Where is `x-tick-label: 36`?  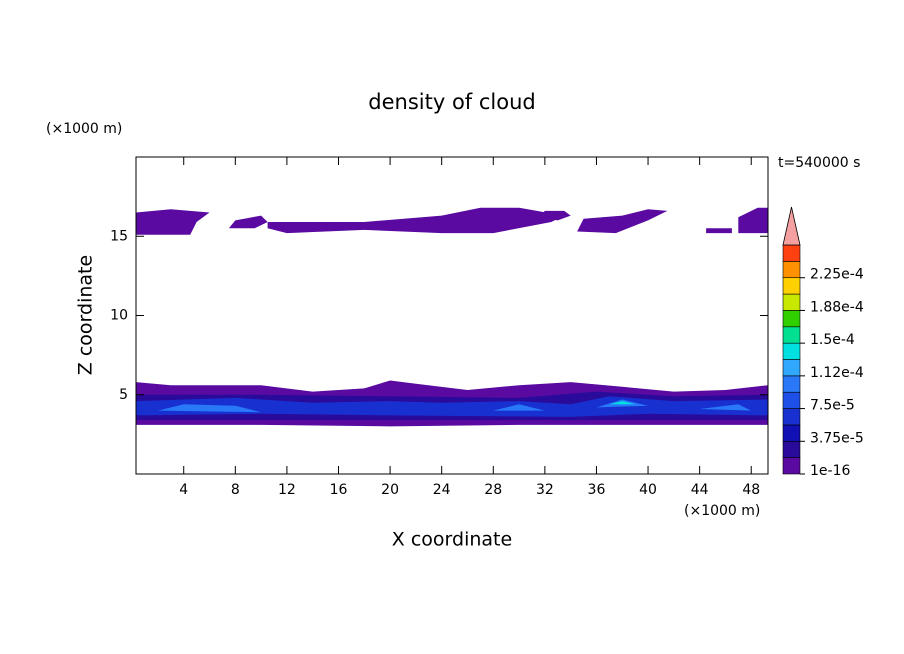
x-tick-label: 36 is located at coordinates (597, 490).